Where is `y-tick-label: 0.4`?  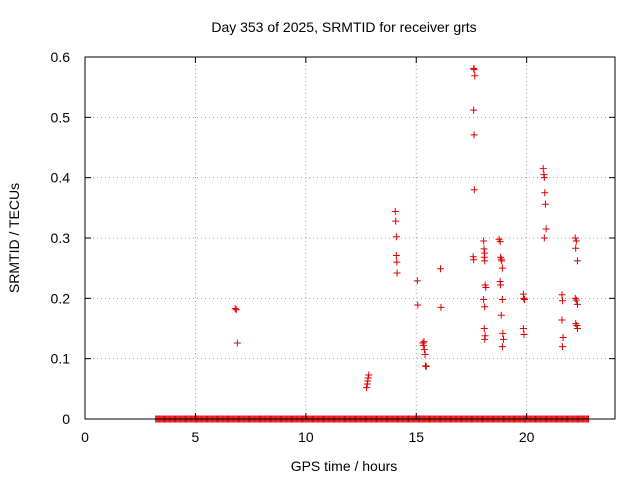 y-tick-label: 0.4 is located at coordinates (61, 178).